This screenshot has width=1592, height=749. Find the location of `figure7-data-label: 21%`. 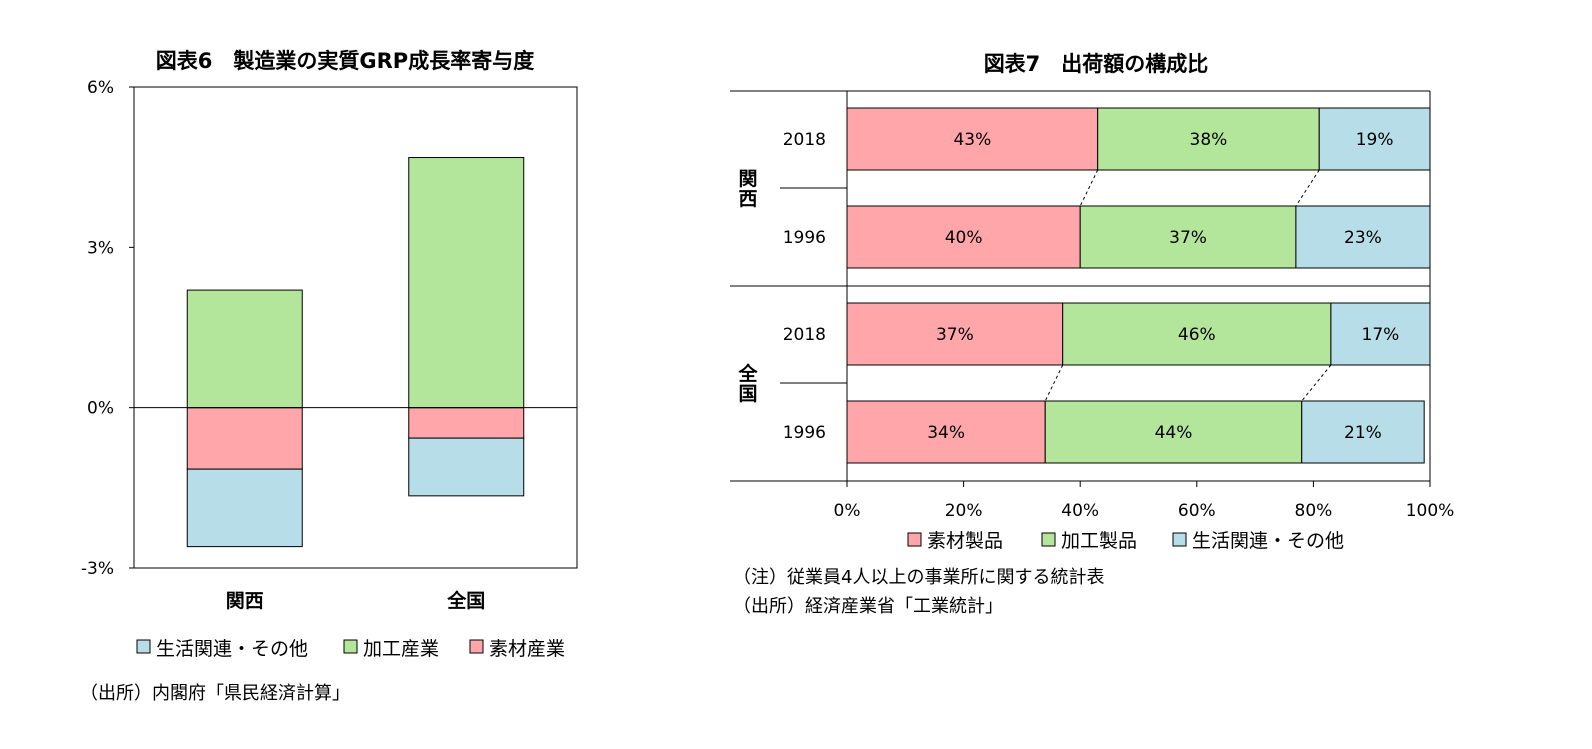

figure7-data-label: 21% is located at coordinates (1363, 433).